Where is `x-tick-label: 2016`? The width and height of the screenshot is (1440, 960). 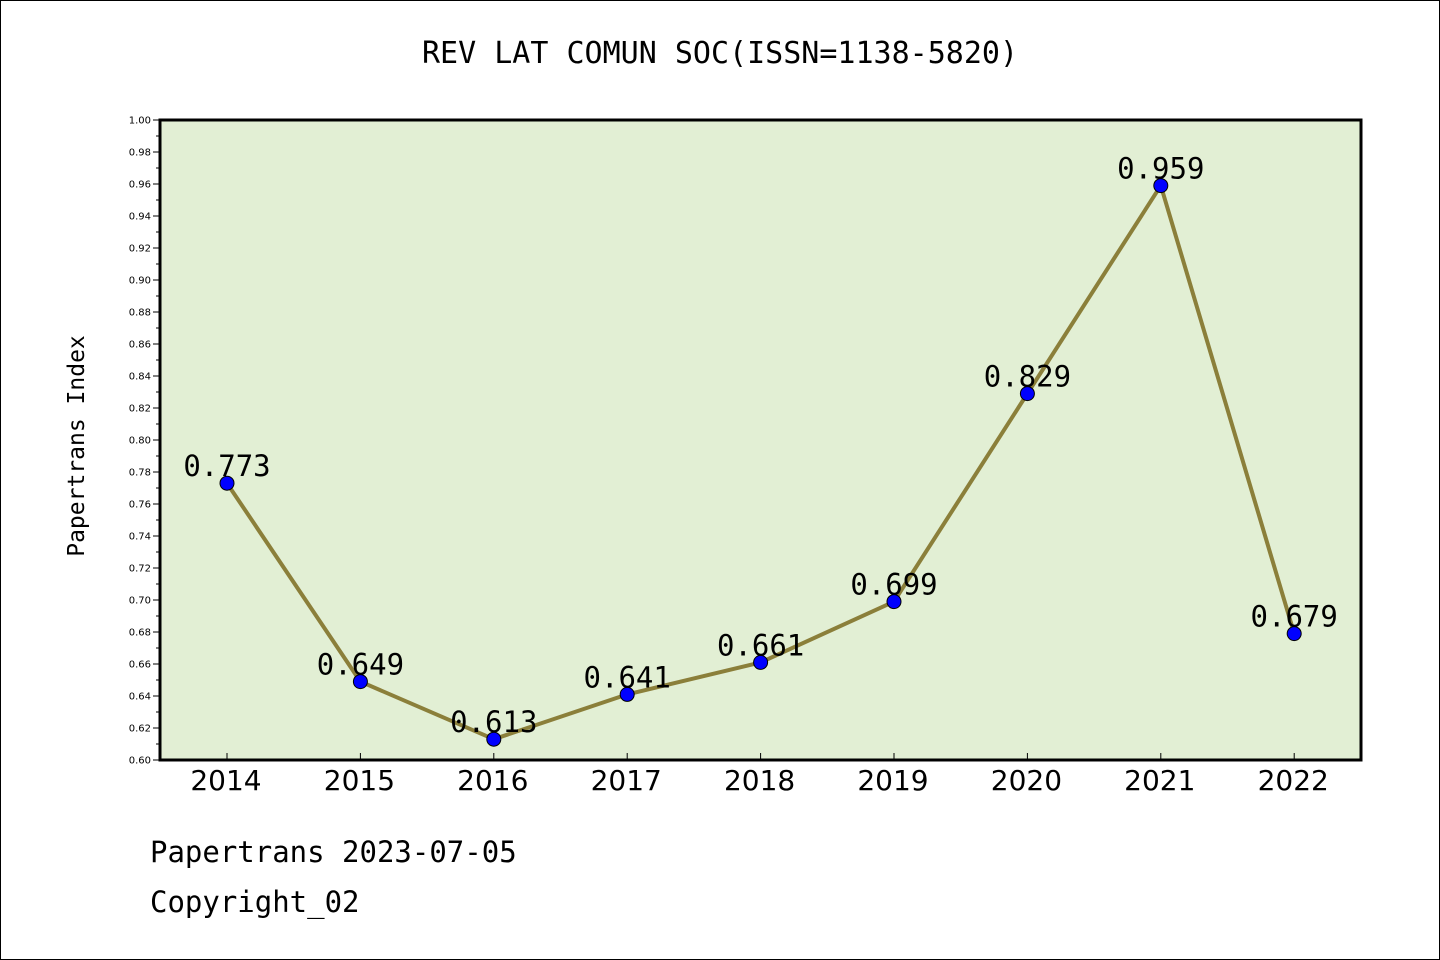
x-tick-label: 2016 is located at coordinates (492, 780).